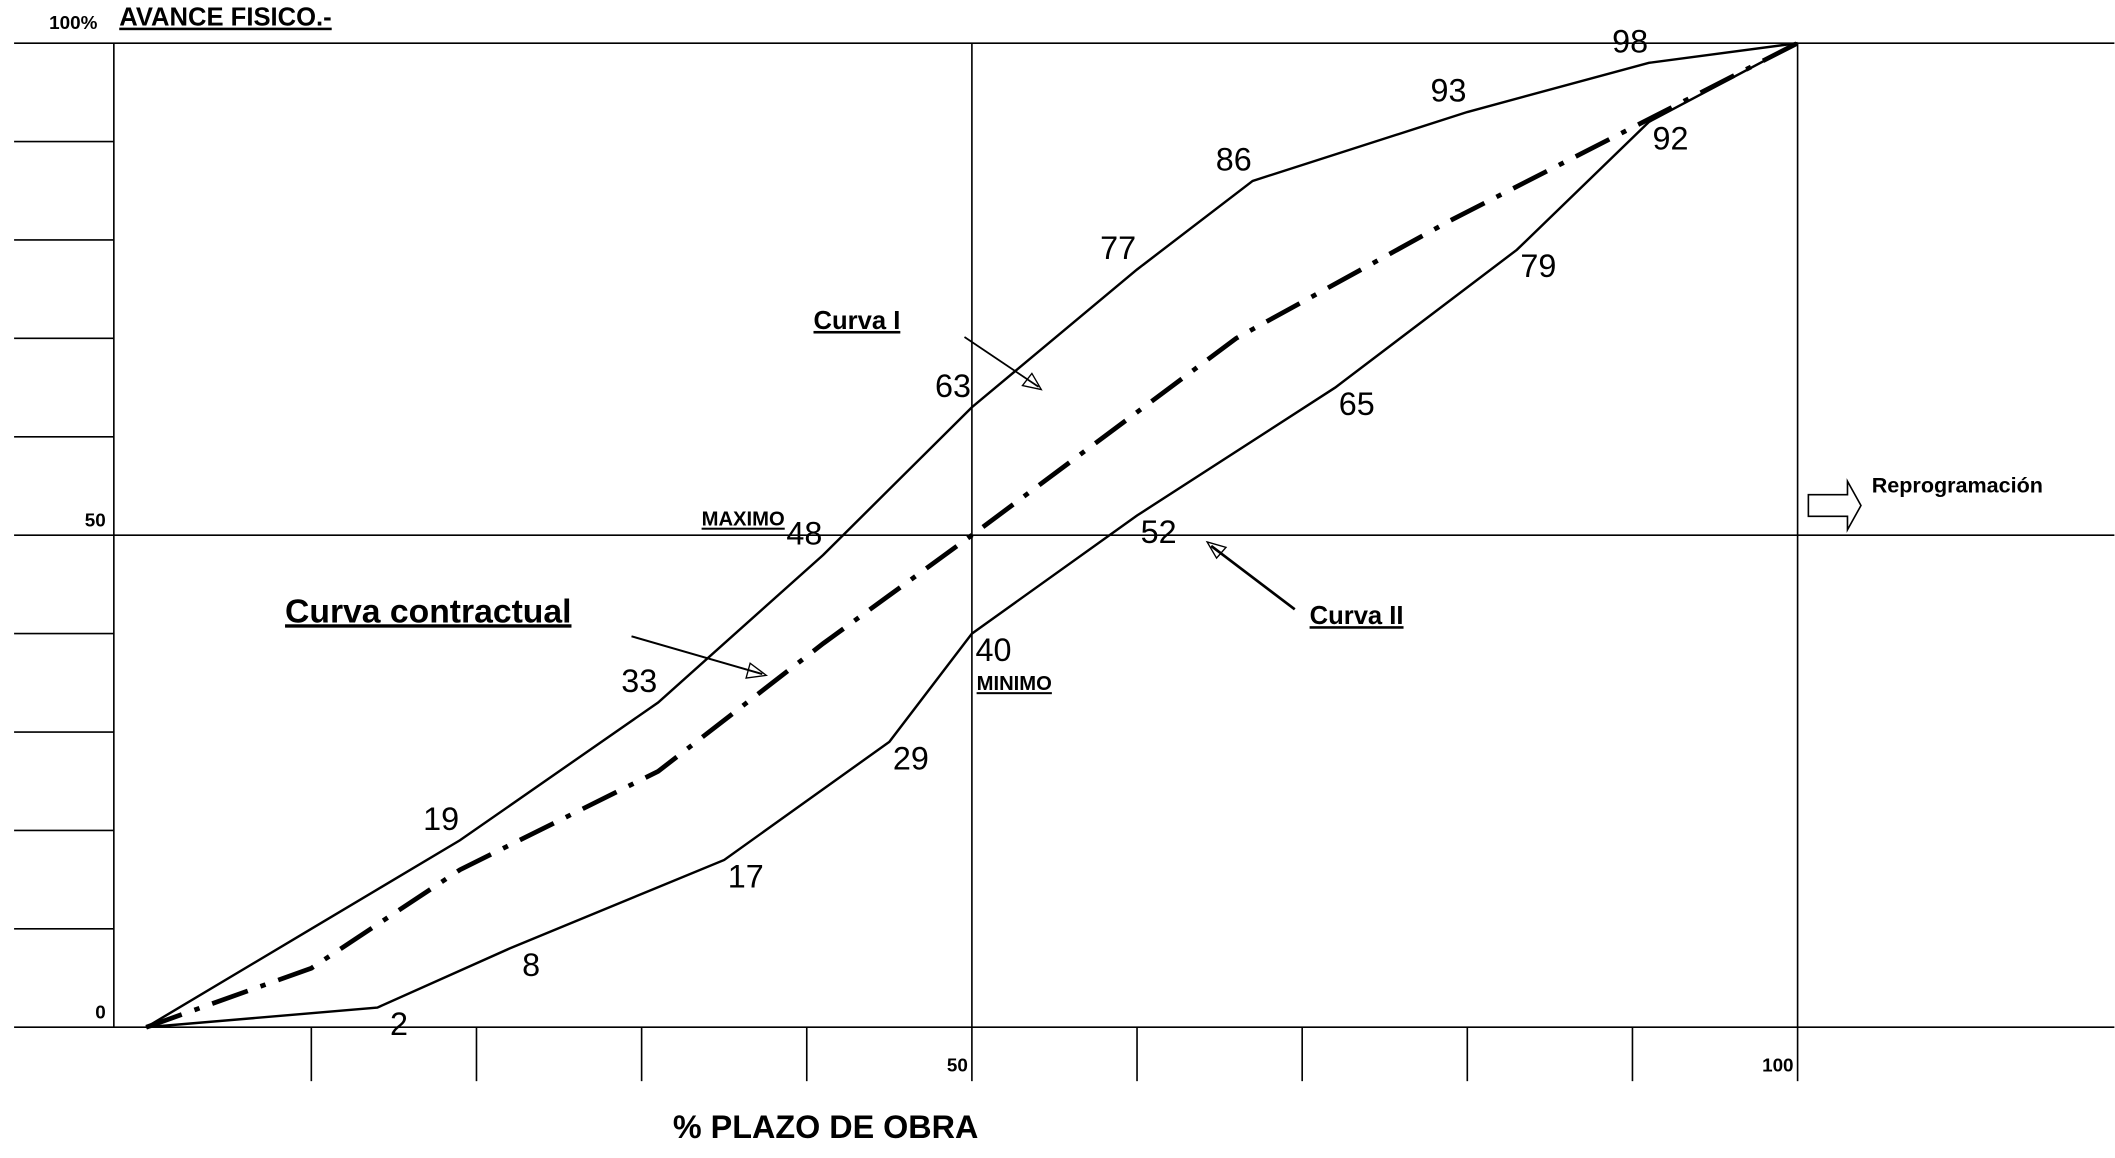  What do you see at coordinates (95, 520) in the screenshot?
I see `y-tick-label: 50` at bounding box center [95, 520].